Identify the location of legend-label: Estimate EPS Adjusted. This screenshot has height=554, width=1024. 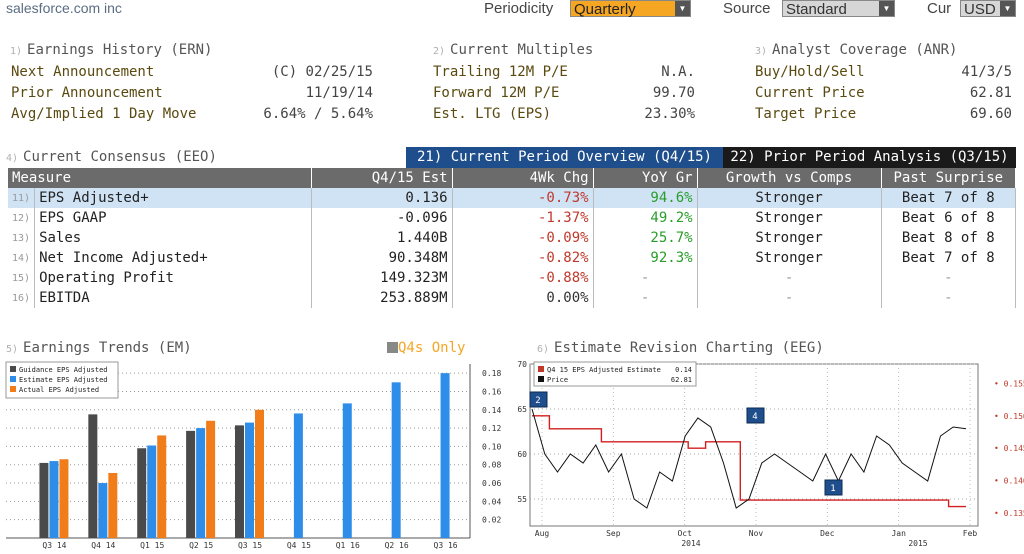
(63, 380).